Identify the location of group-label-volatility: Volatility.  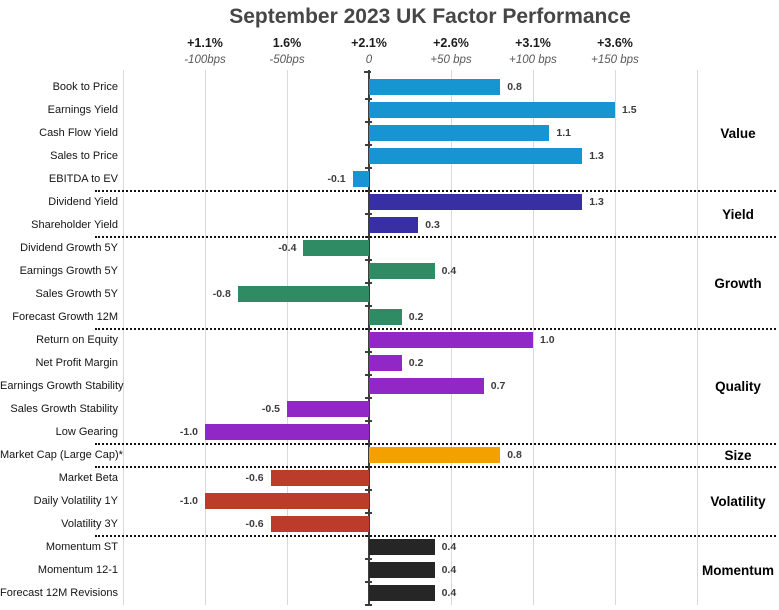
(738, 501).